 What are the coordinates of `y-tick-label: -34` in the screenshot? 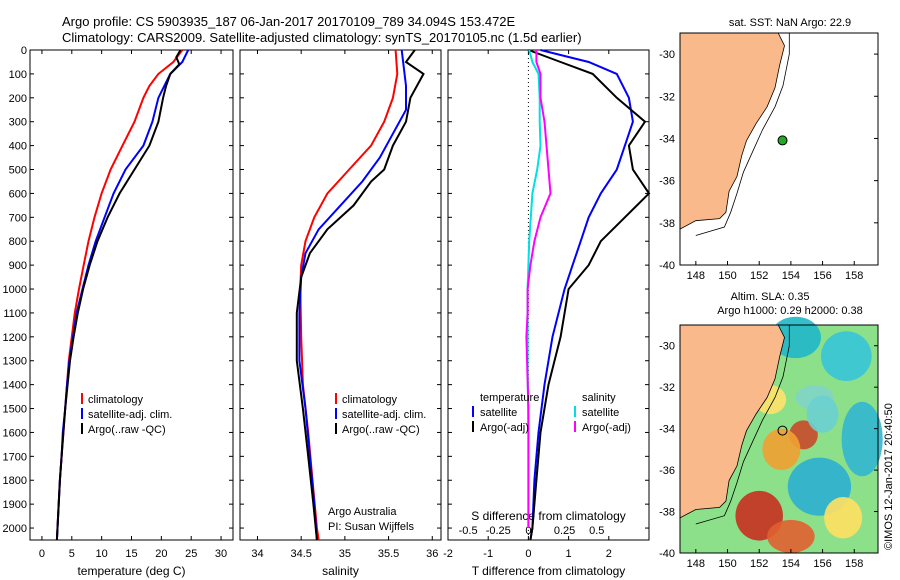 It's located at (667, 430).